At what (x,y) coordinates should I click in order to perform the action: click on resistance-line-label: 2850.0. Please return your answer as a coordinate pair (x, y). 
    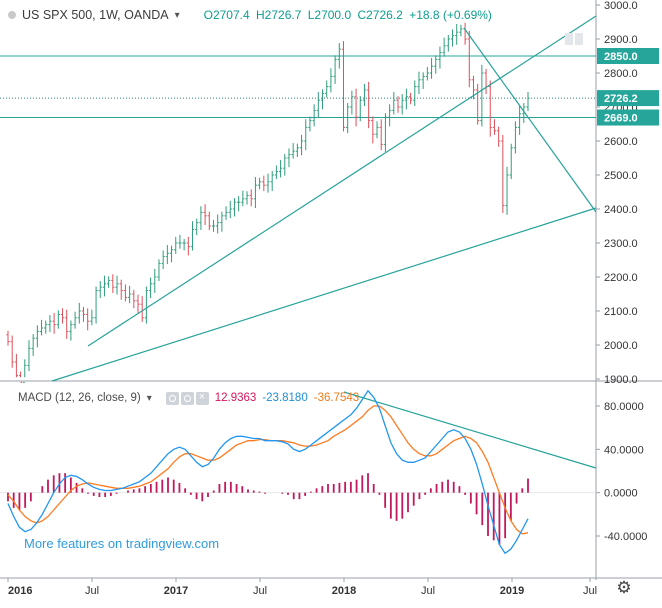
    Looking at the image, I should click on (621, 57).